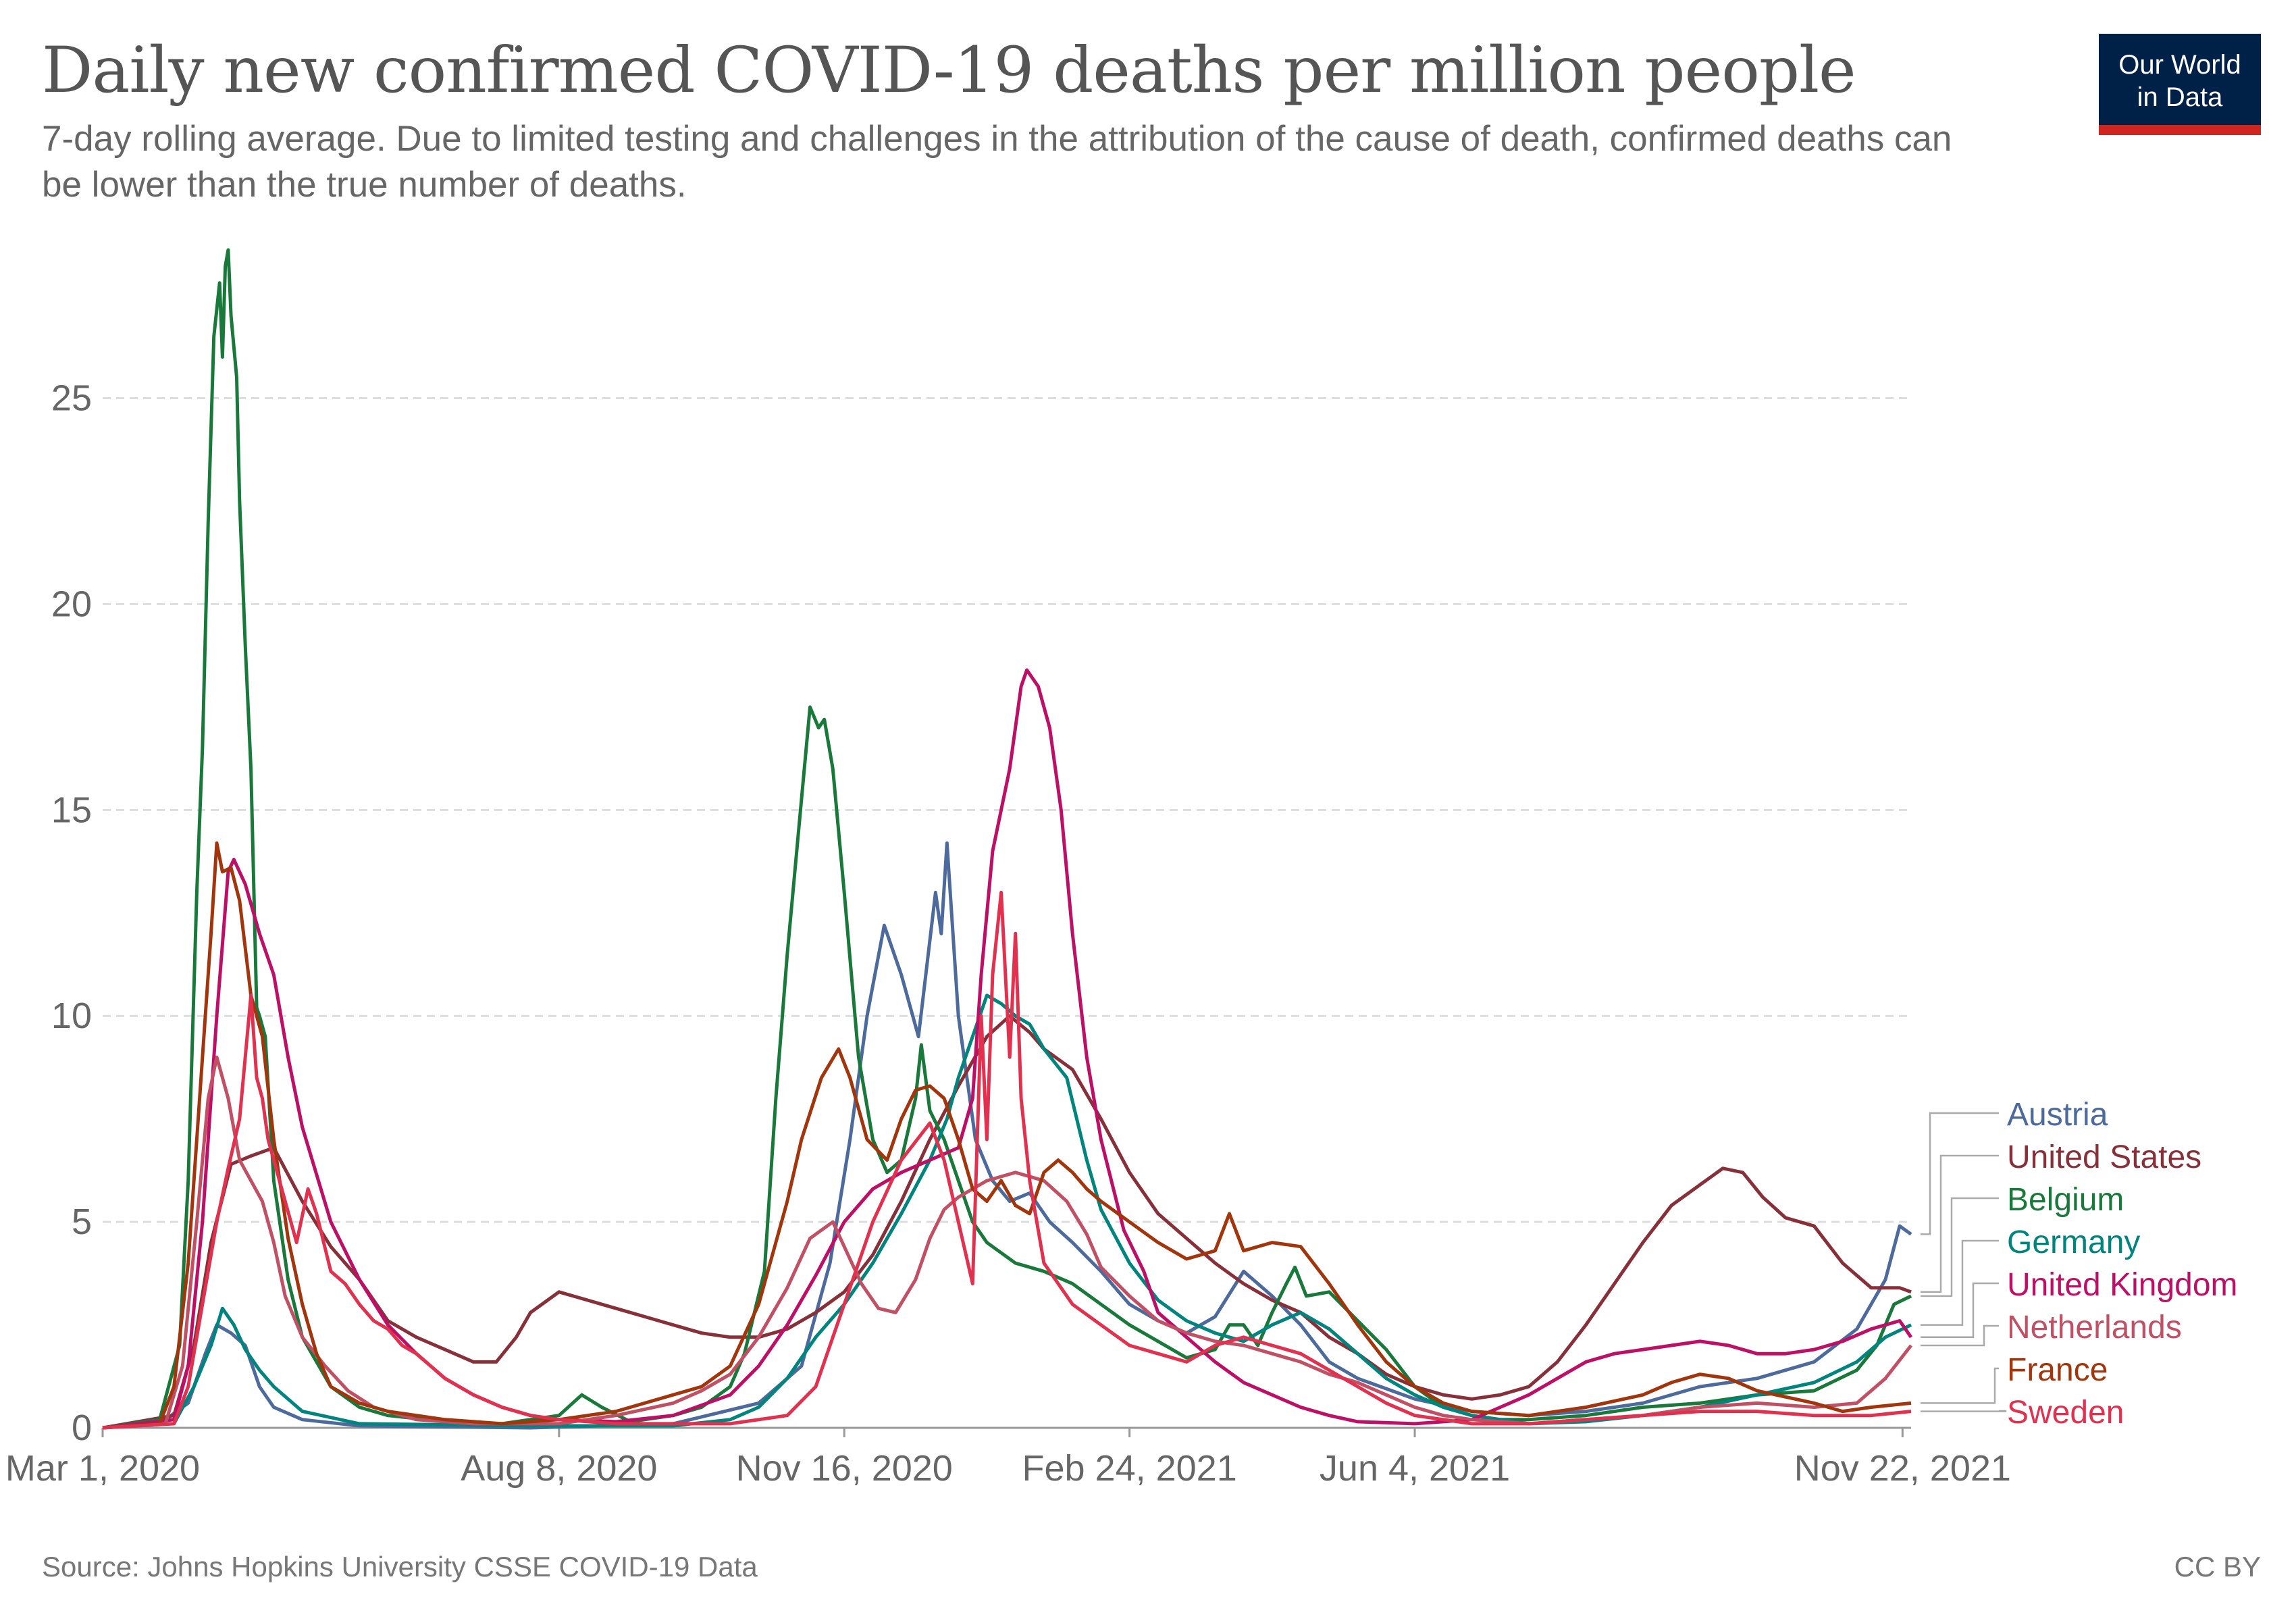 The image size is (2296, 1621). What do you see at coordinates (2122, 1285) in the screenshot?
I see `legend-label-united-kingdom: United Kingdom` at bounding box center [2122, 1285].